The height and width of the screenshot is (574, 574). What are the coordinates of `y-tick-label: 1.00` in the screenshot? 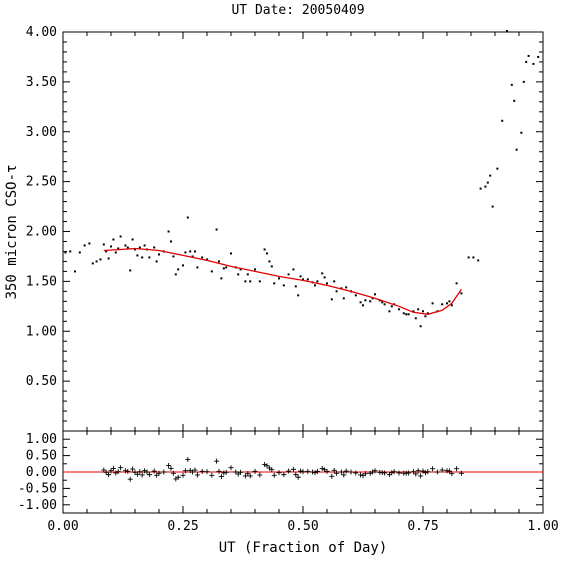 It's located at (41, 439).